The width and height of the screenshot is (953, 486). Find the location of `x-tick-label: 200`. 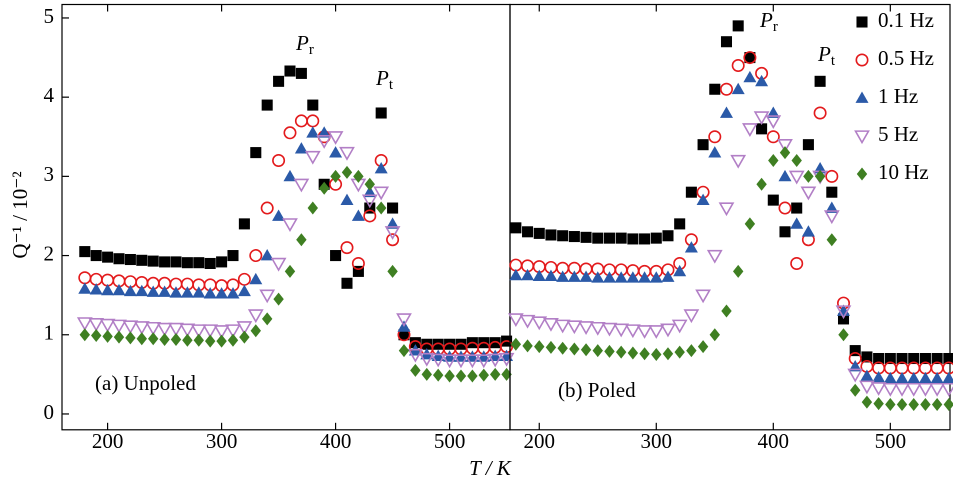

x-tick-label: 200 is located at coordinates (540, 441).